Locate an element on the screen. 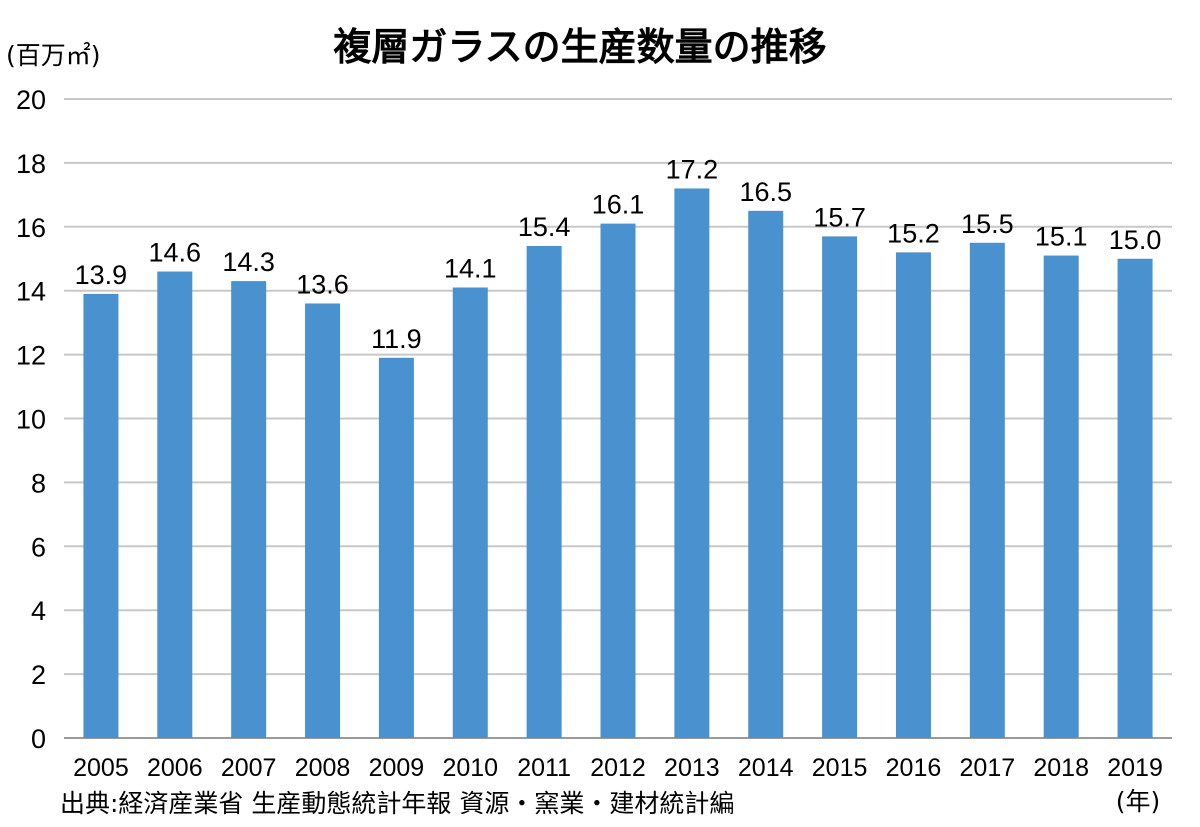 This screenshot has height=827, width=1200. source-note: 出典:経済産業省 生産動態統計年報 資源・窯業・建材統計編 is located at coordinates (397, 803).